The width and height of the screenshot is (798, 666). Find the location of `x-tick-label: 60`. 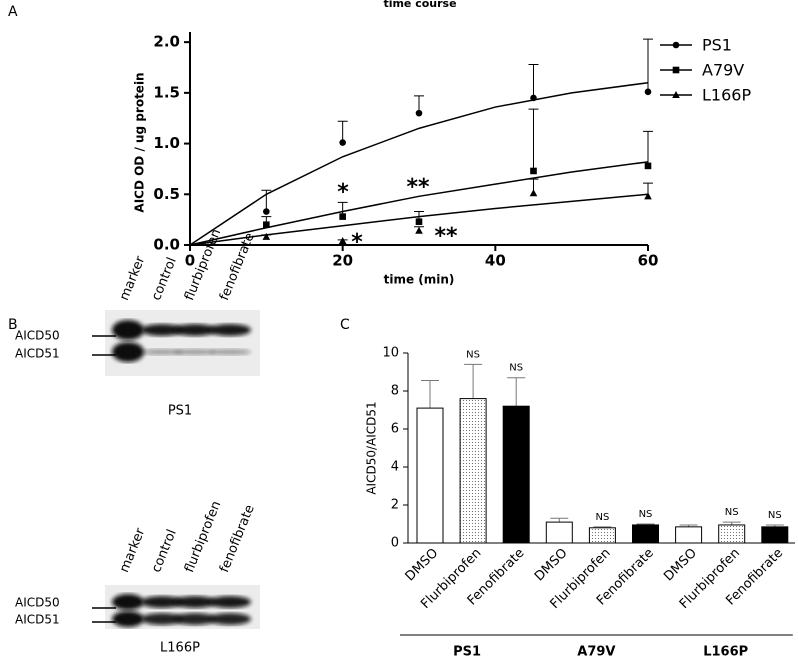

x-tick-label: 60 is located at coordinates (648, 261).